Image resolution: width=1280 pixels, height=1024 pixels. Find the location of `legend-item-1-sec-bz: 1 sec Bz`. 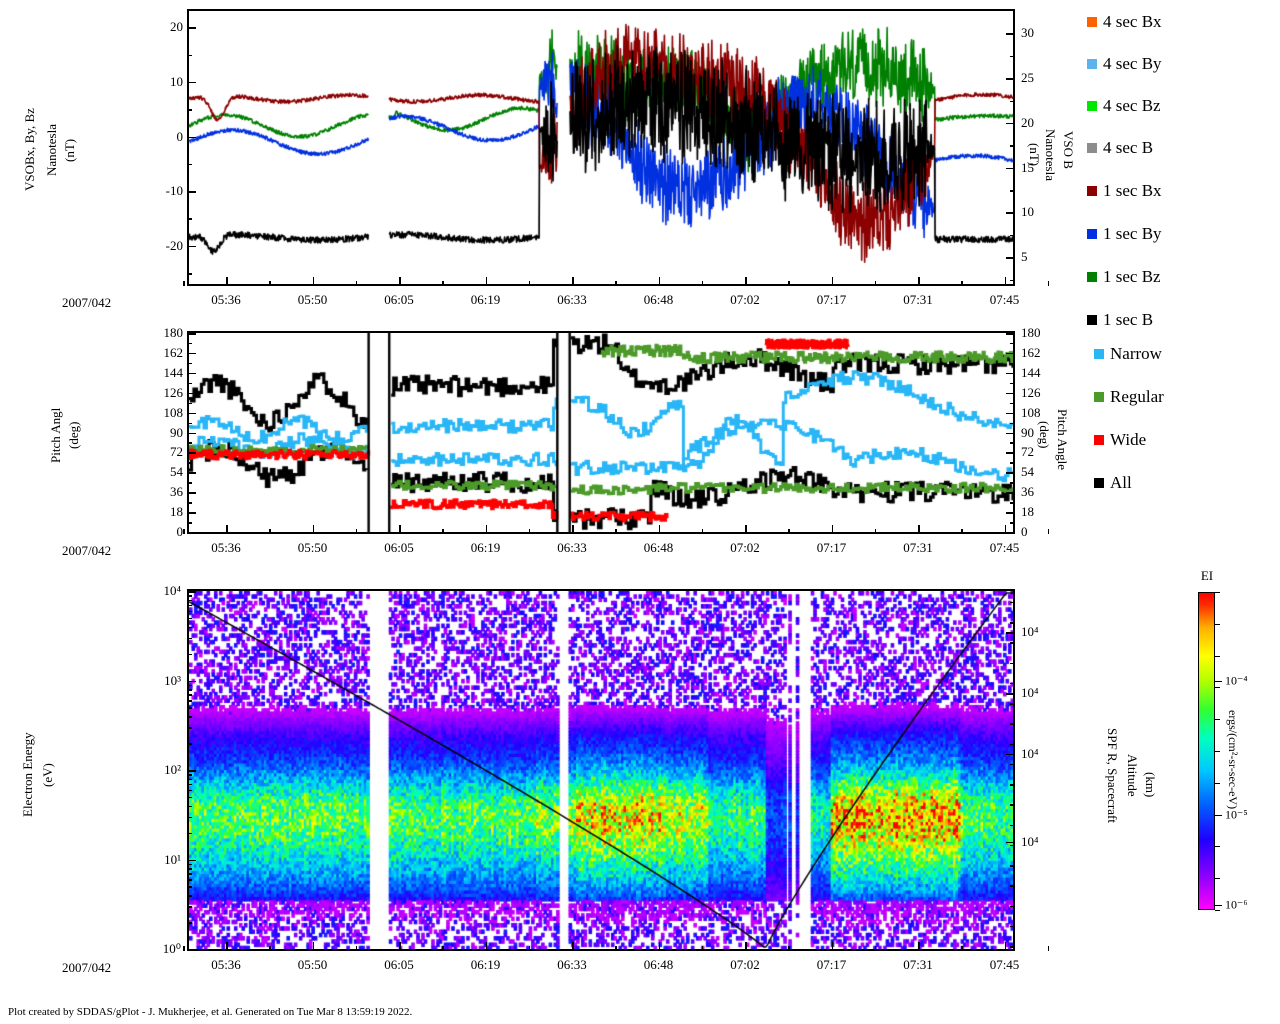

legend-item-1-sec-bz: 1 sec Bz is located at coordinates (1124, 277).